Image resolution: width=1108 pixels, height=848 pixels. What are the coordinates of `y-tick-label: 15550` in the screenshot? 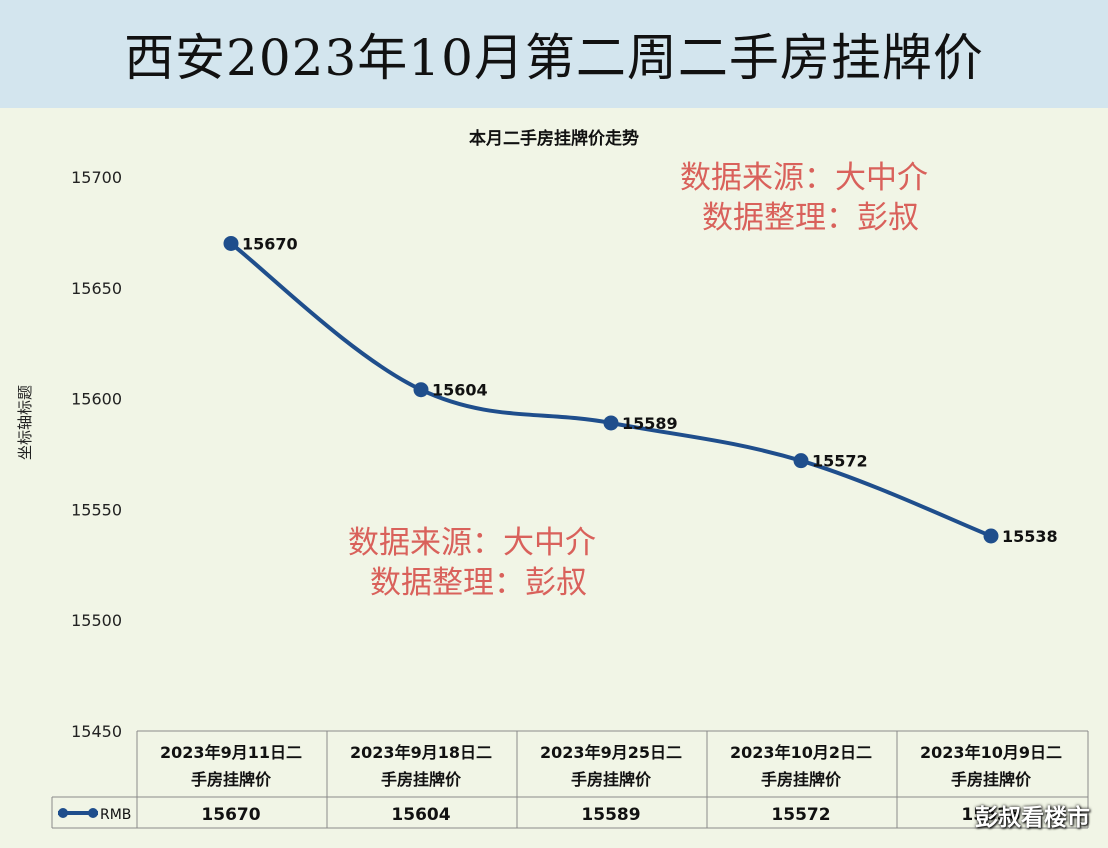 It's located at (96, 509).